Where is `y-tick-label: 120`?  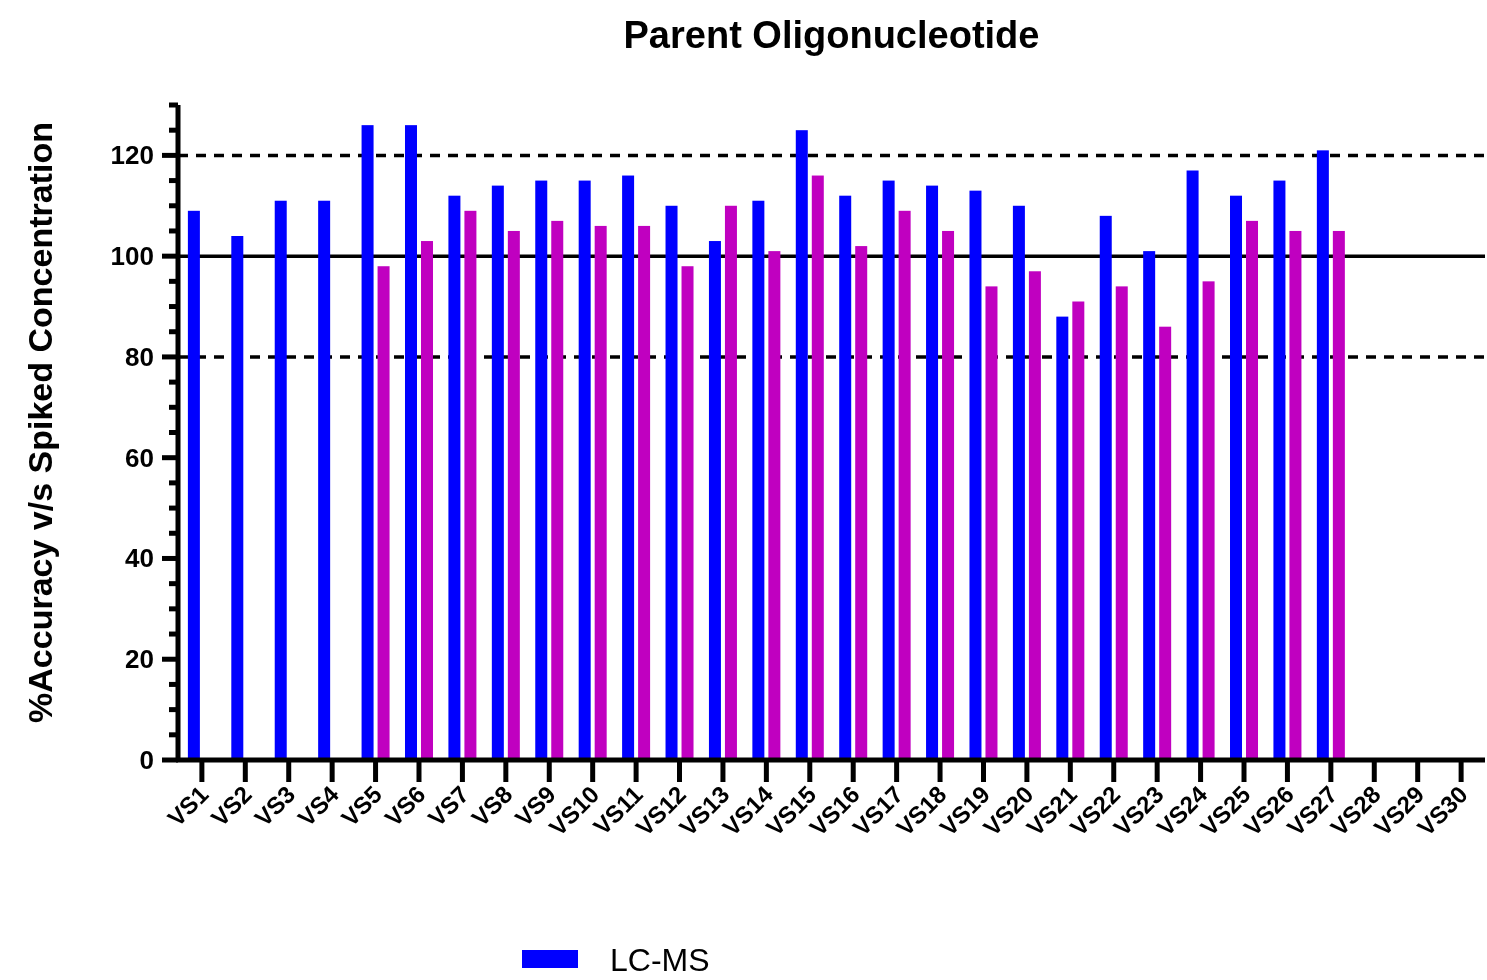 y-tick-label: 120 is located at coordinates (132, 155).